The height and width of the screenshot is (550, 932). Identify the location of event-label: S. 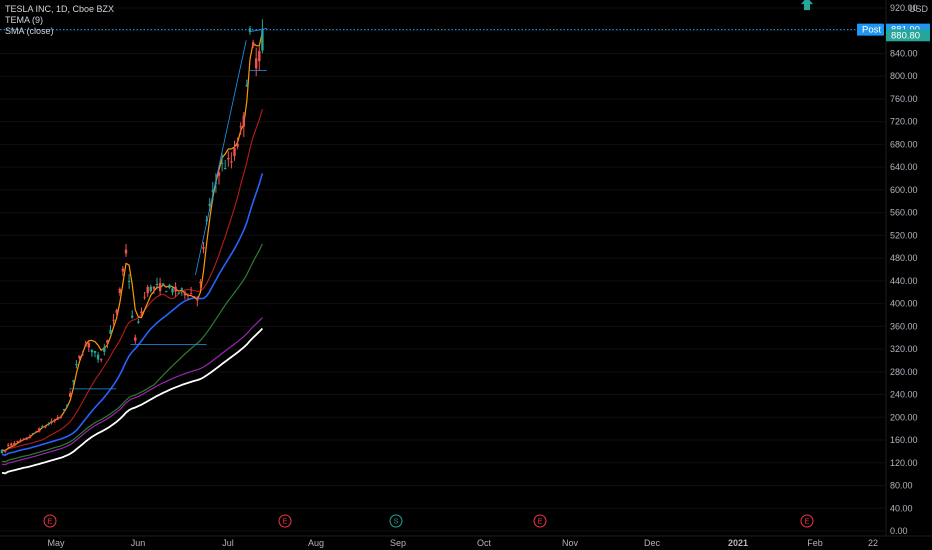
(396, 522).